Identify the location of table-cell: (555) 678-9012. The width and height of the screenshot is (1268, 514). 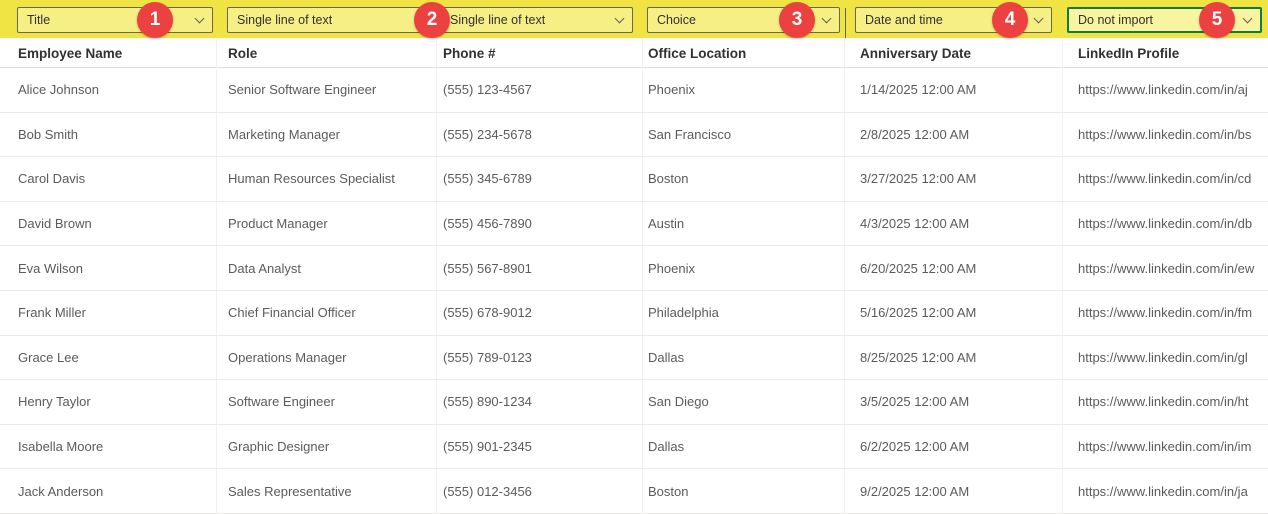
(540, 312).